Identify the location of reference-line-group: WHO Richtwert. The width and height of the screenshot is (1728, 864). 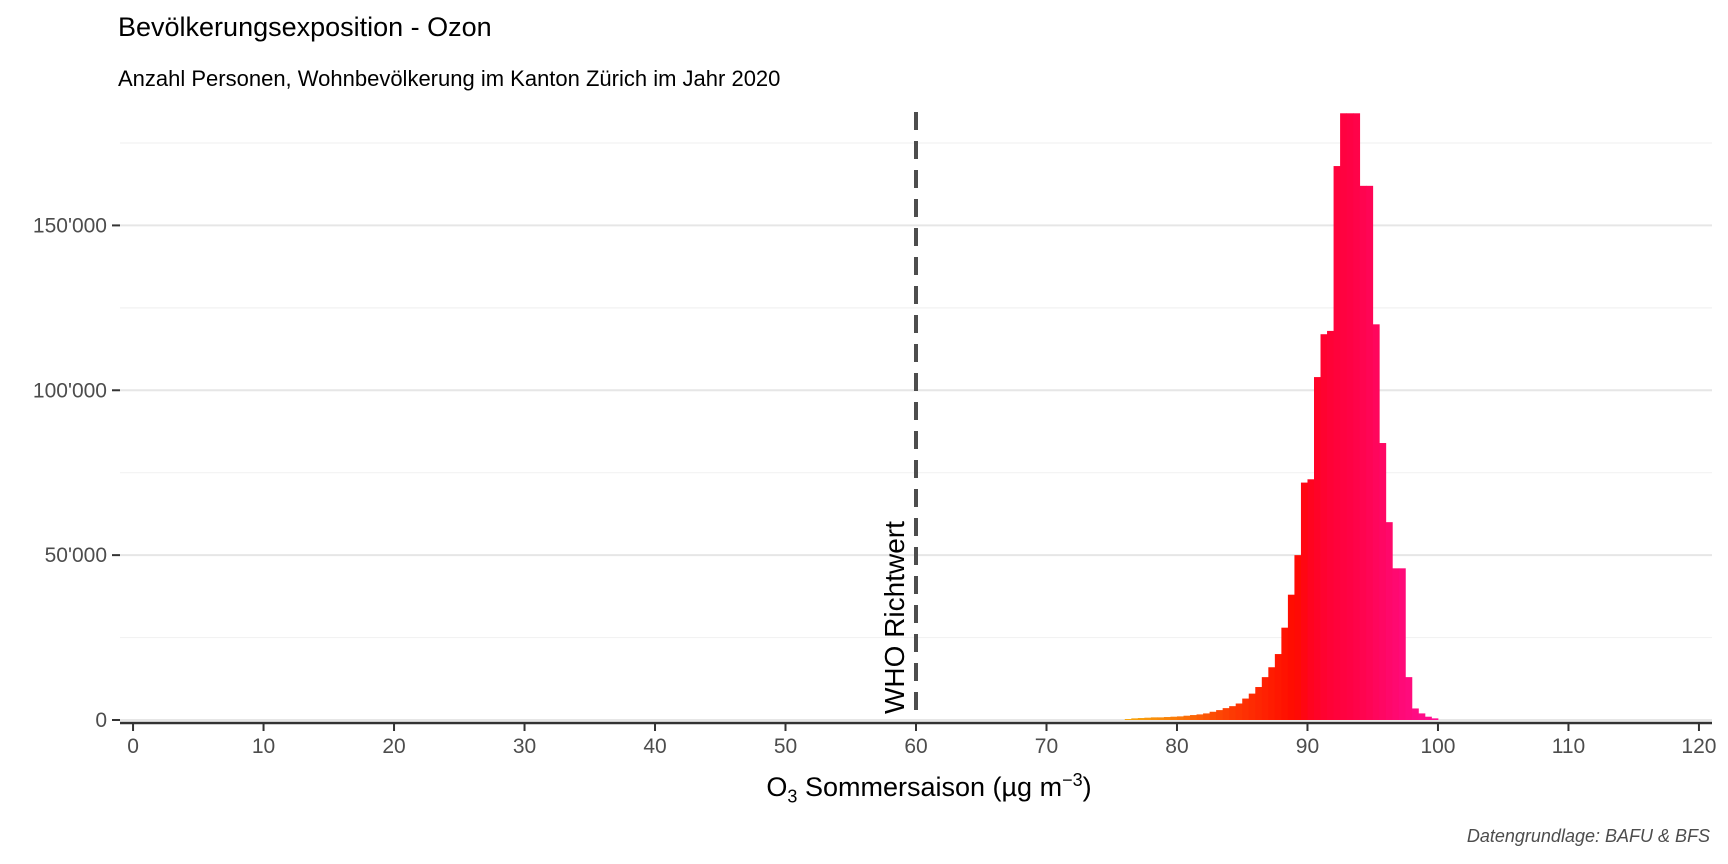
(898, 416).